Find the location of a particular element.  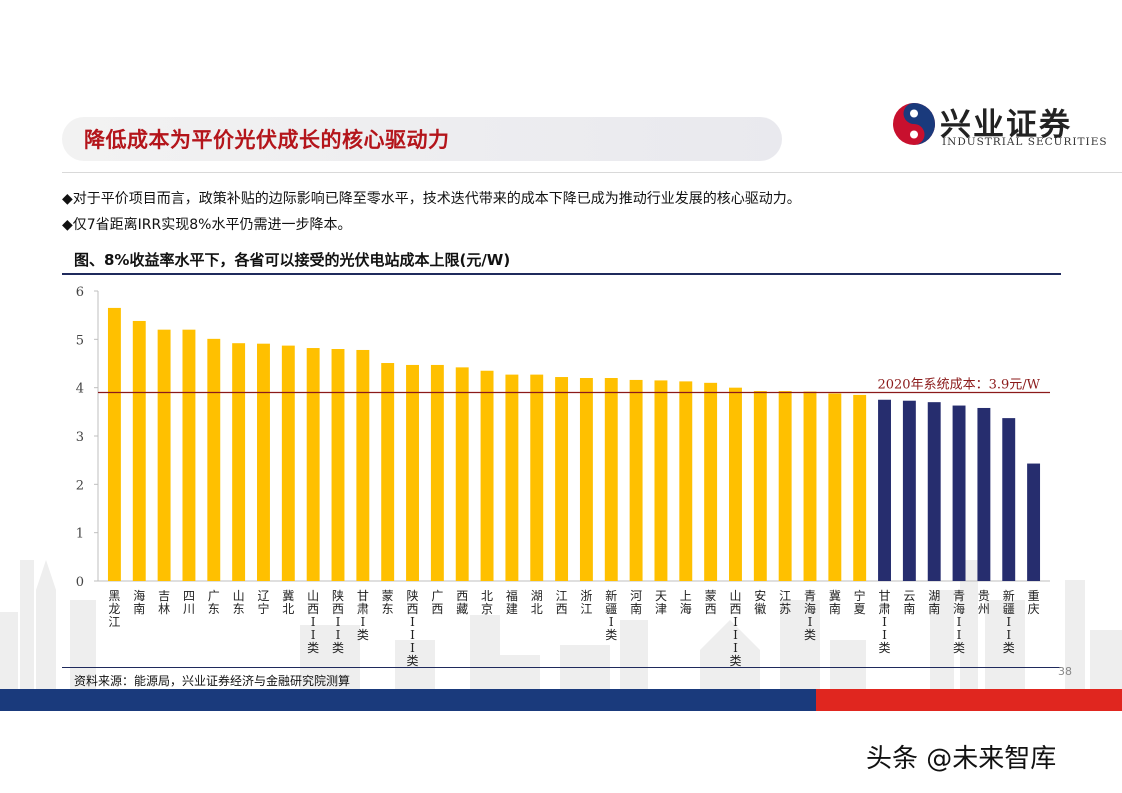

y-tick-label: 4 is located at coordinates (80, 389).